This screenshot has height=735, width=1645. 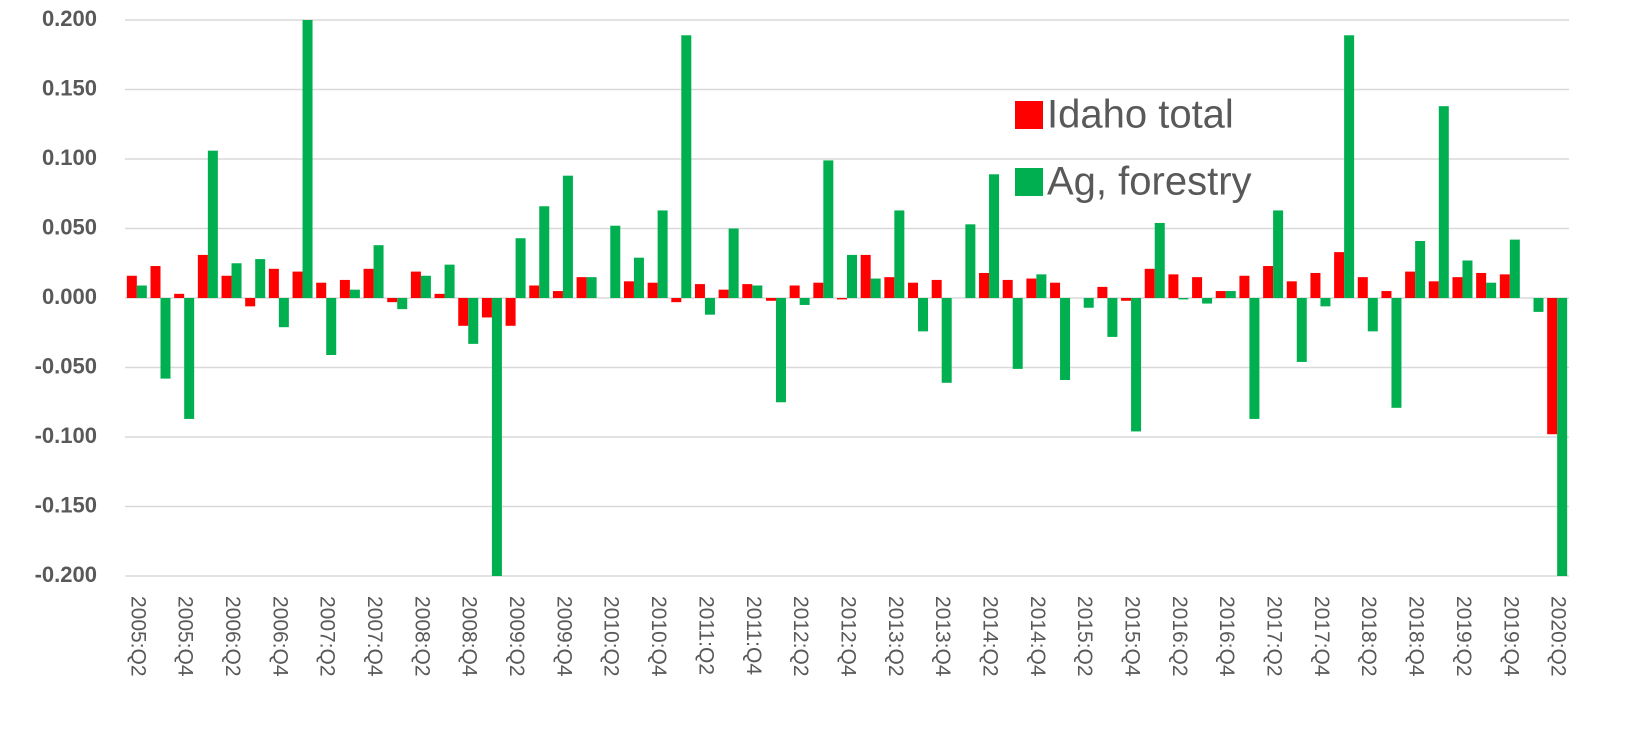 I want to click on x-tick-label: 2010:Q4, so click(x=658, y=636).